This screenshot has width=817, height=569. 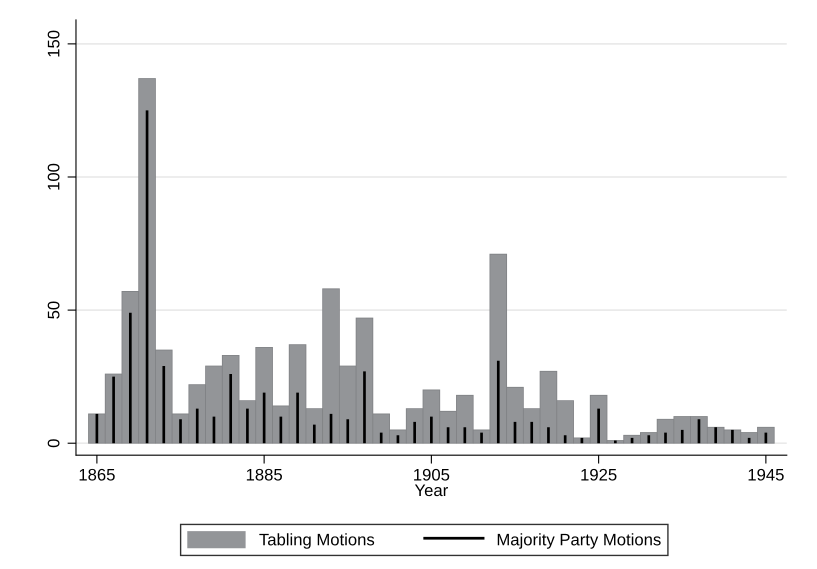 What do you see at coordinates (54, 443) in the screenshot?
I see `y-tick-label: 0` at bounding box center [54, 443].